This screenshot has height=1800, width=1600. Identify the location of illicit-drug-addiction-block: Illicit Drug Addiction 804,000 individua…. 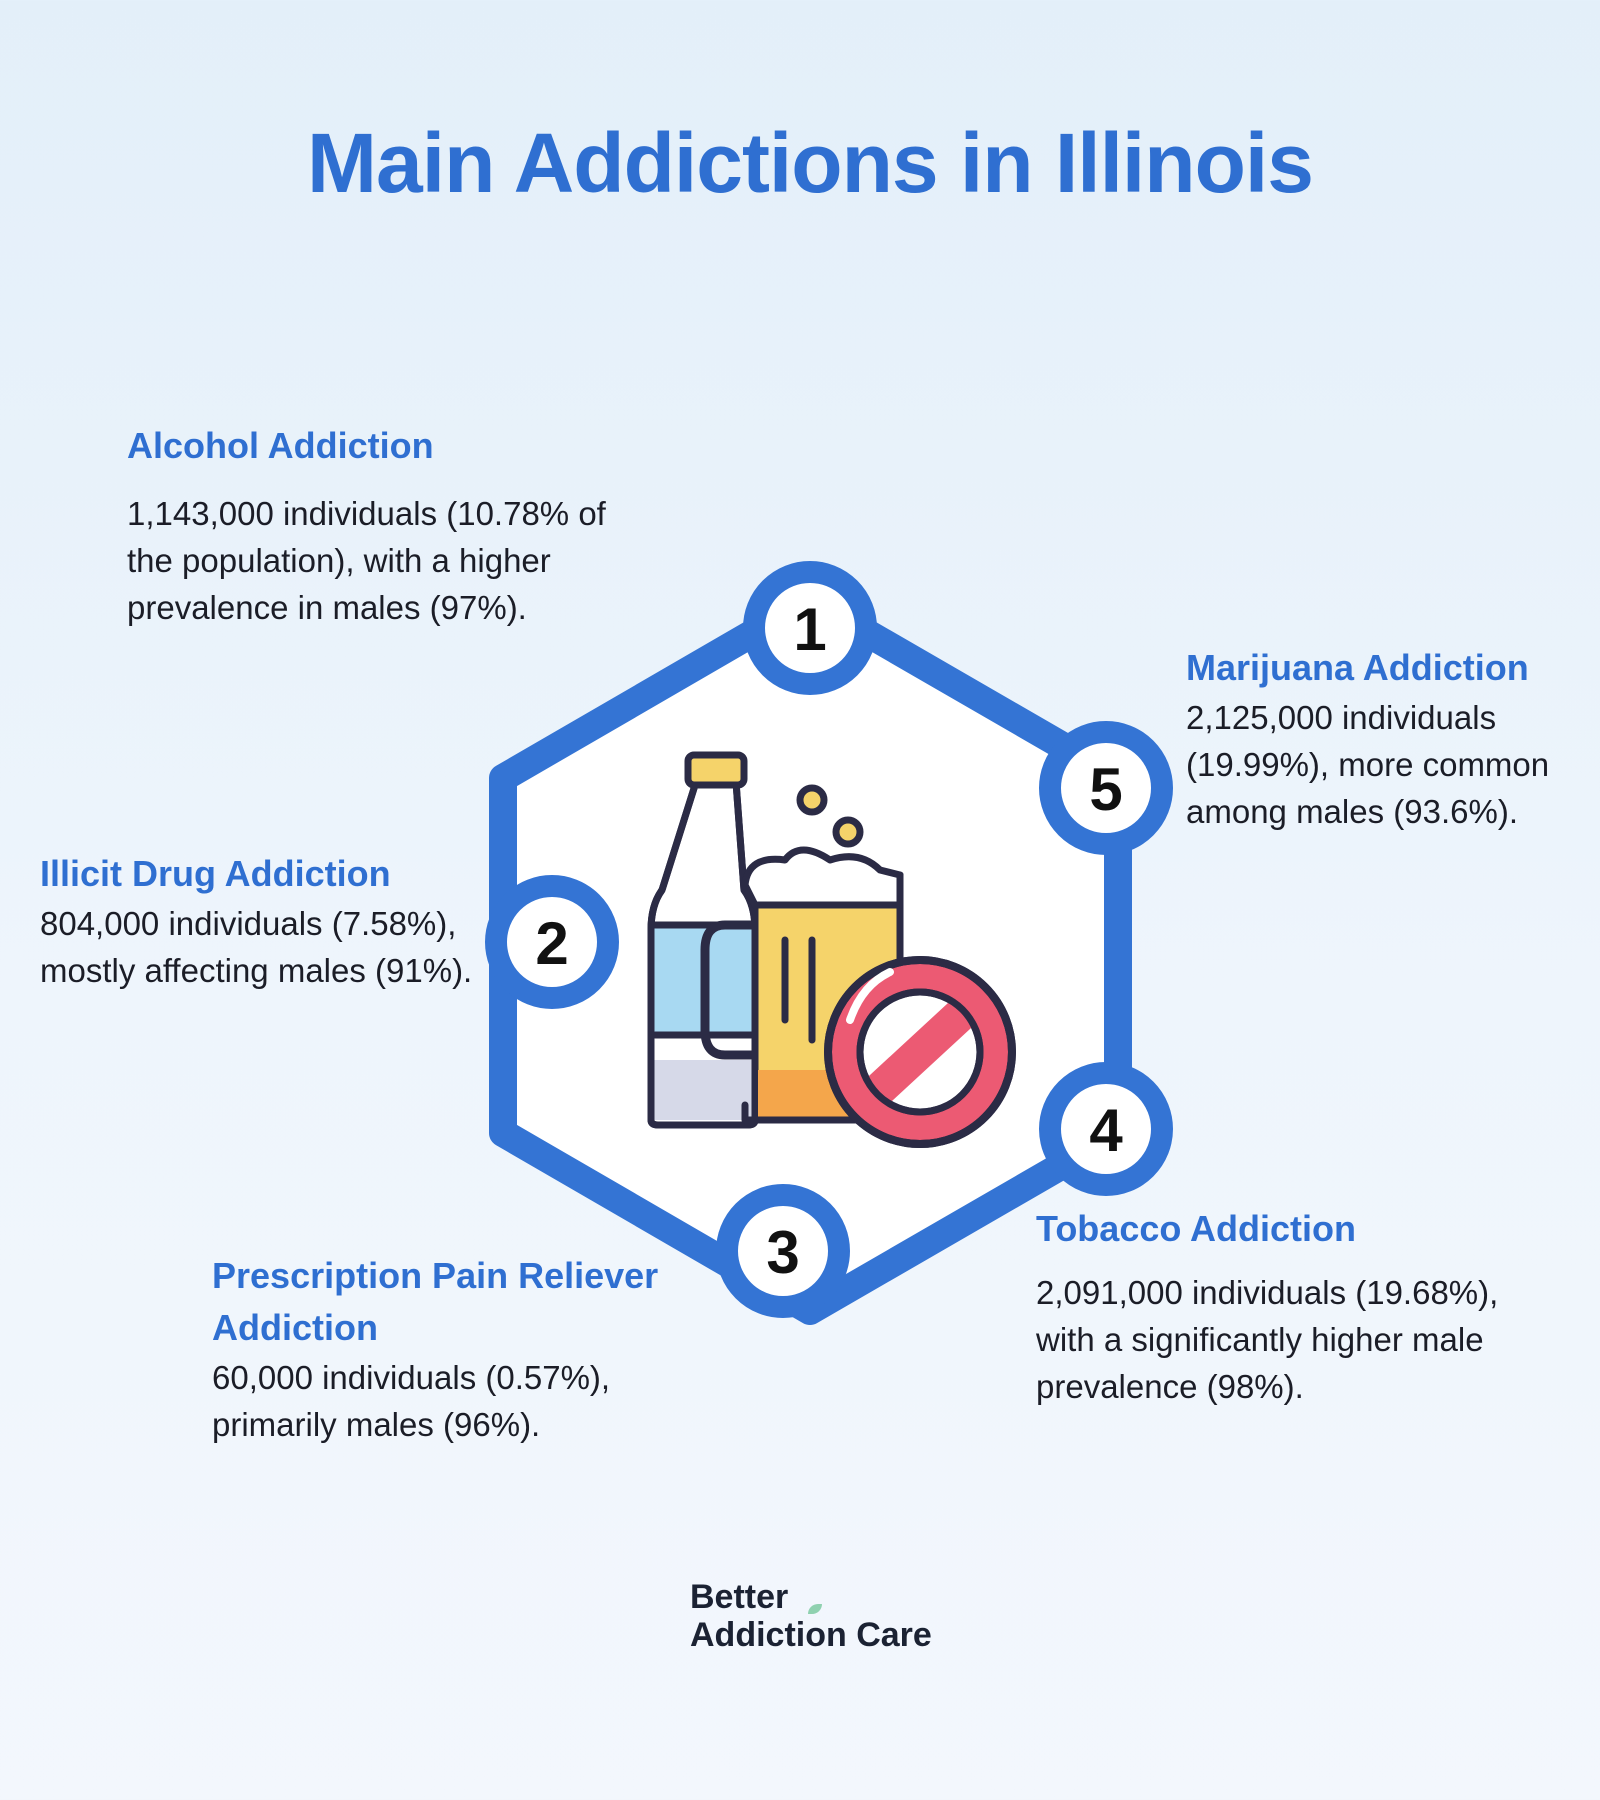
(280, 921).